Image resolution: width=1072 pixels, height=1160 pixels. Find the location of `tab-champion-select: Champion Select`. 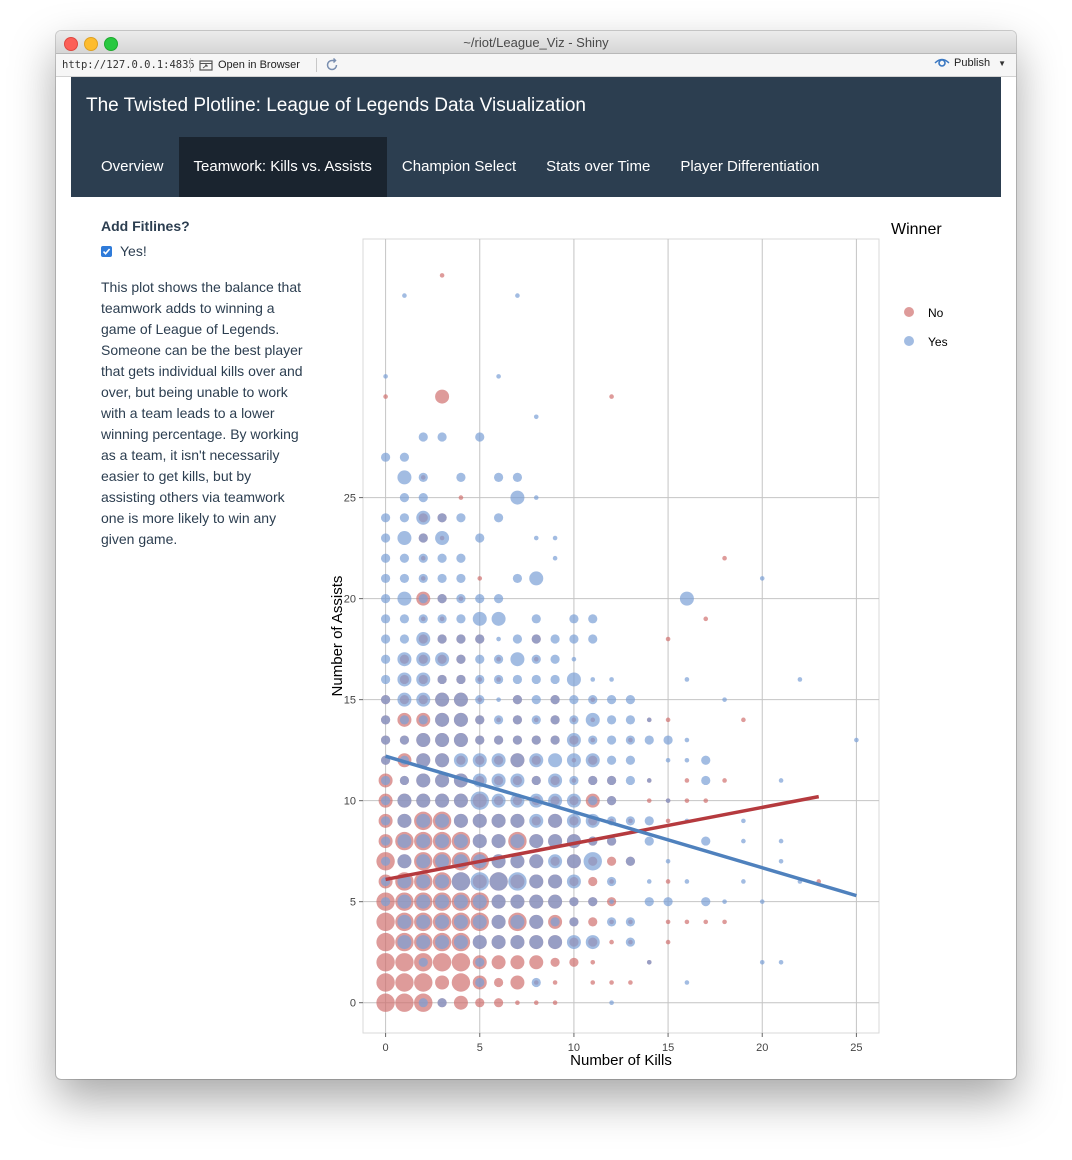

tab-champion-select: Champion Select is located at coordinates (459, 166).